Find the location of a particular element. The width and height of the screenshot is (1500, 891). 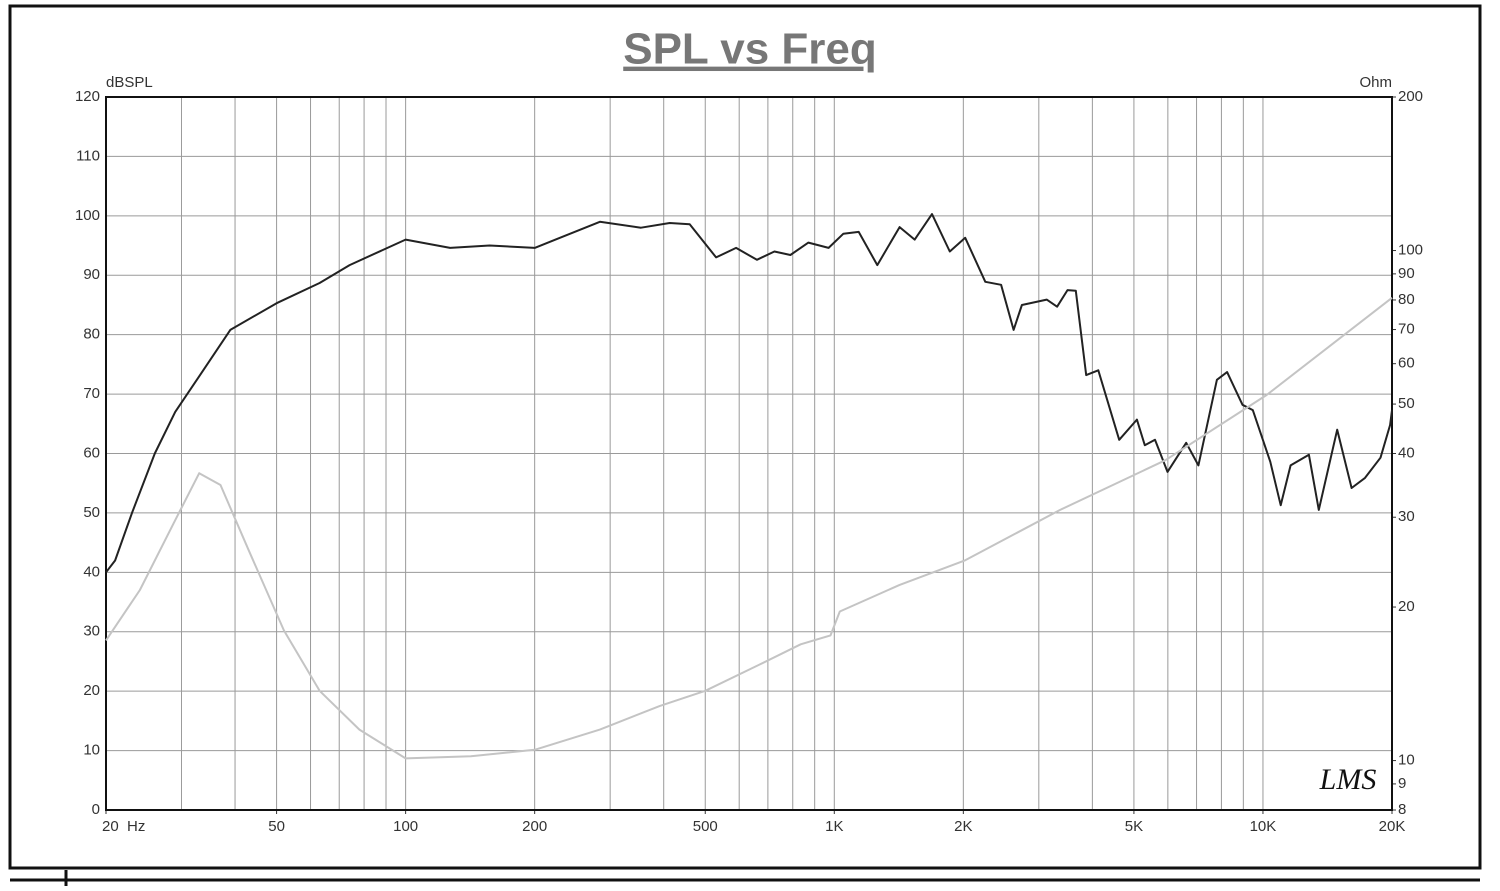

y-tick-label: 20 is located at coordinates (91, 690).